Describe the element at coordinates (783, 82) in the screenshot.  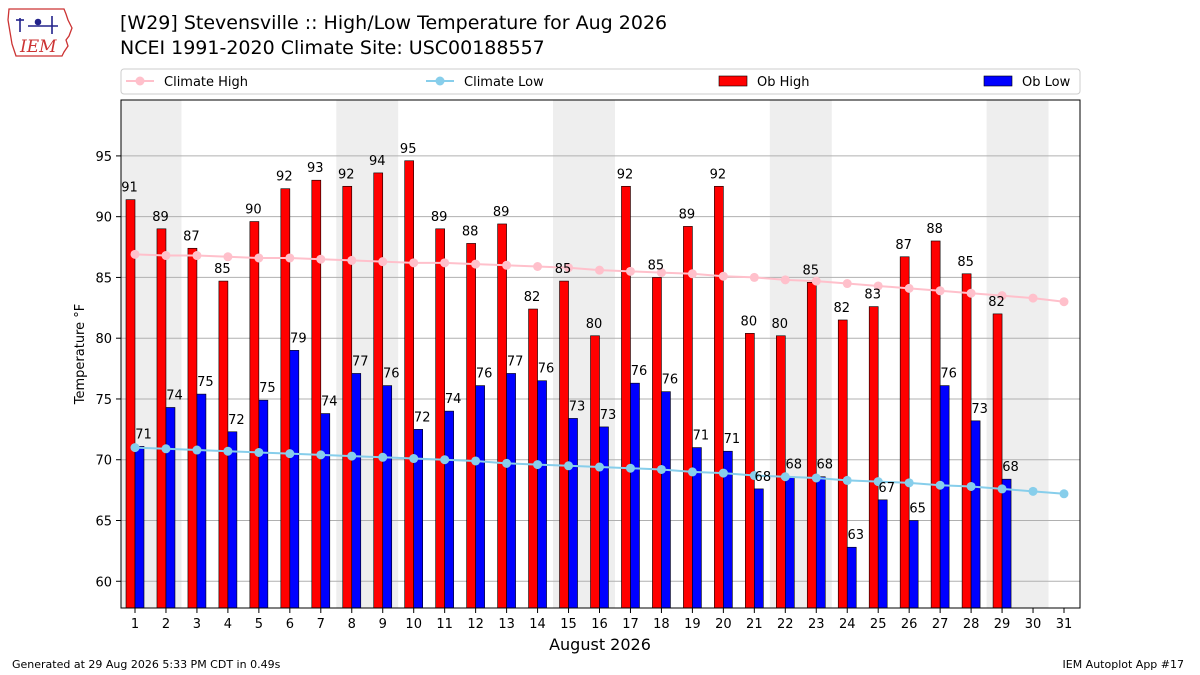
I see `legend-ob-high-label: Ob High` at that location.